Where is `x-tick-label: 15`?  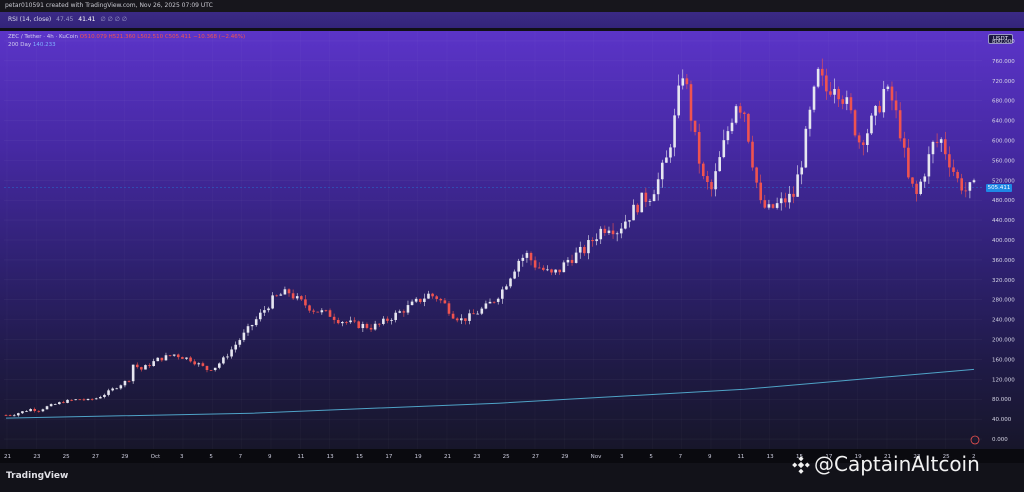 x-tick-label: 15 is located at coordinates (359, 457).